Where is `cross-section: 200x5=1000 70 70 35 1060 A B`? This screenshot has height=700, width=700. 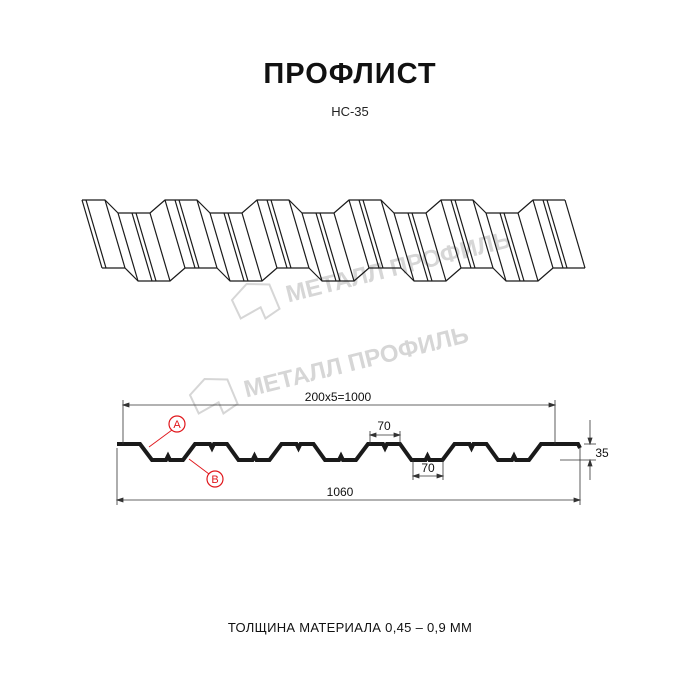 cross-section: 200x5=1000 70 70 35 1060 A B is located at coordinates (362, 447).